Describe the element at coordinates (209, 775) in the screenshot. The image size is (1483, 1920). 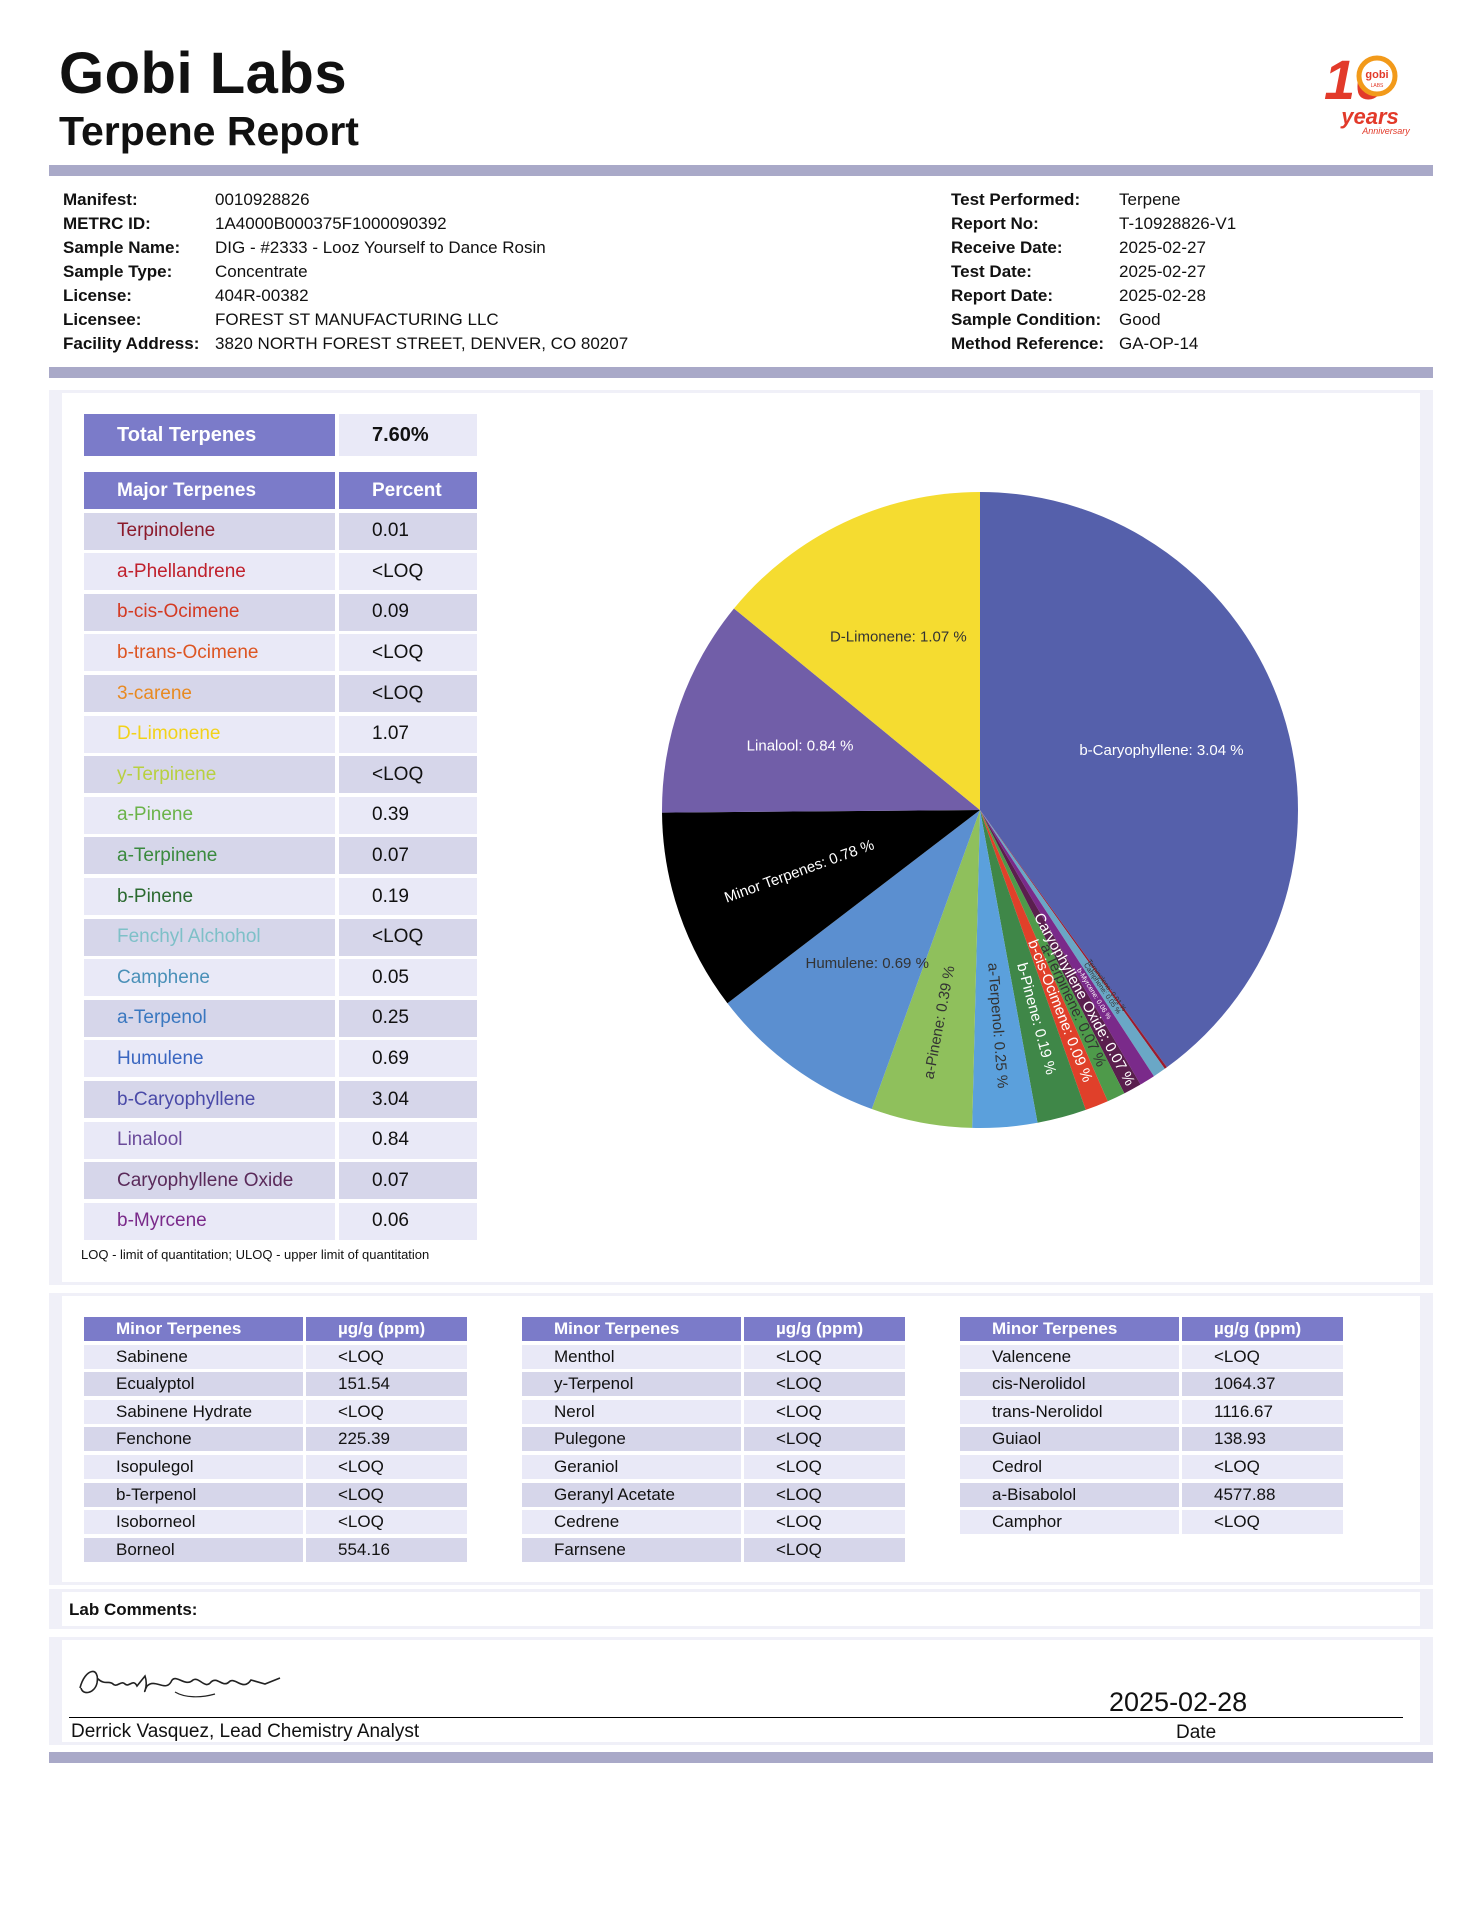
I see `major-terpene-name: y-Terpinene` at that location.